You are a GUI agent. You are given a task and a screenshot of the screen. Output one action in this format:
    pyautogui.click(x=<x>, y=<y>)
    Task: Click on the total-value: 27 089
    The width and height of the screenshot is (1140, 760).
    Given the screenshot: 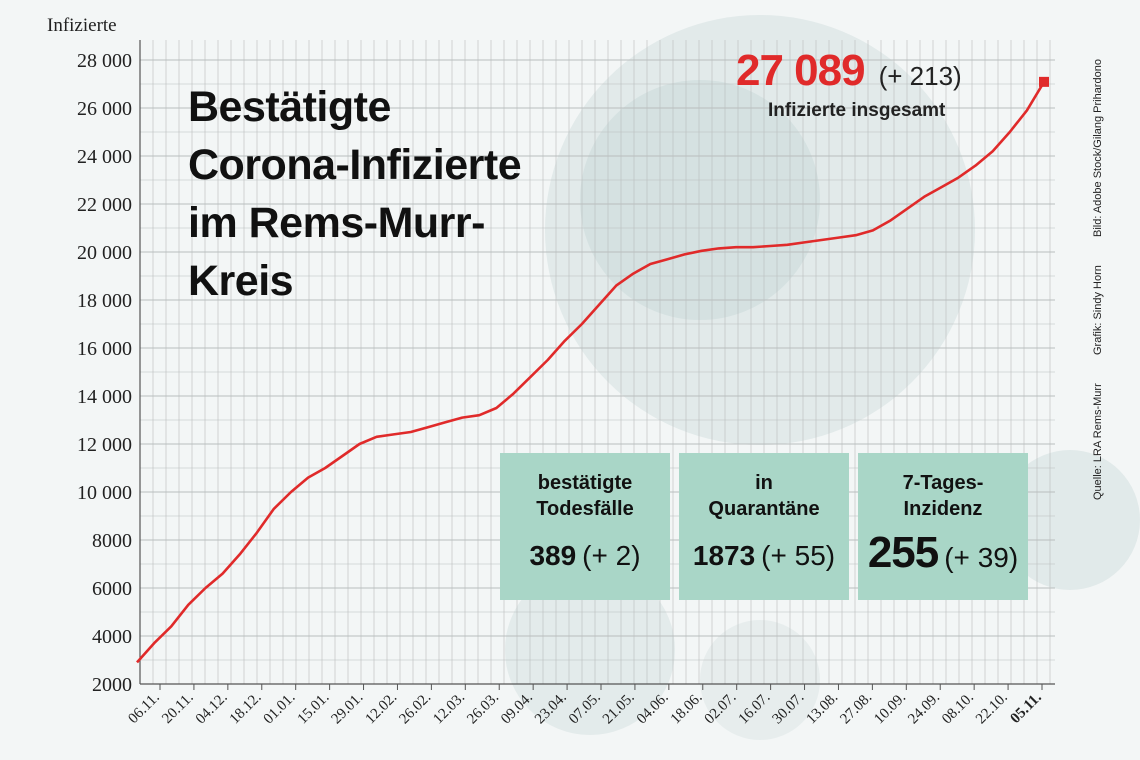 What is the action you would take?
    pyautogui.click(x=801, y=70)
    